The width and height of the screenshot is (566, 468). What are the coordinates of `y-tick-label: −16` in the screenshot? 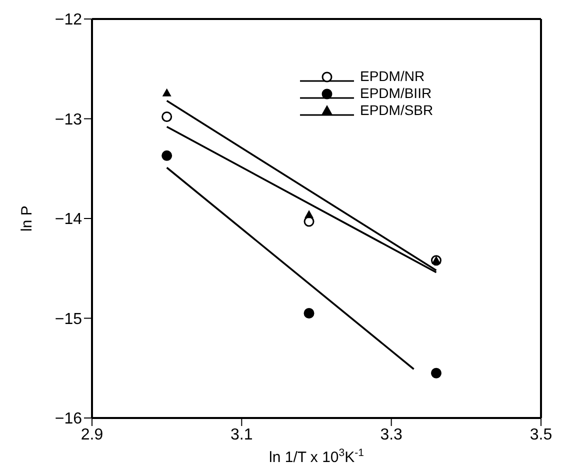 It's located at (68, 419).